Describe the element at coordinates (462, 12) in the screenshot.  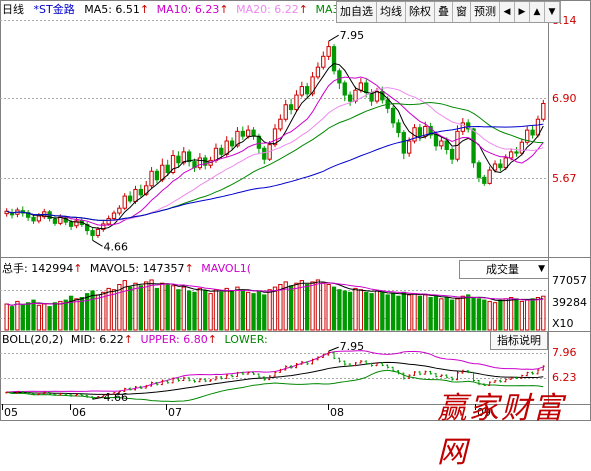
I see `window-button: 窗` at that location.